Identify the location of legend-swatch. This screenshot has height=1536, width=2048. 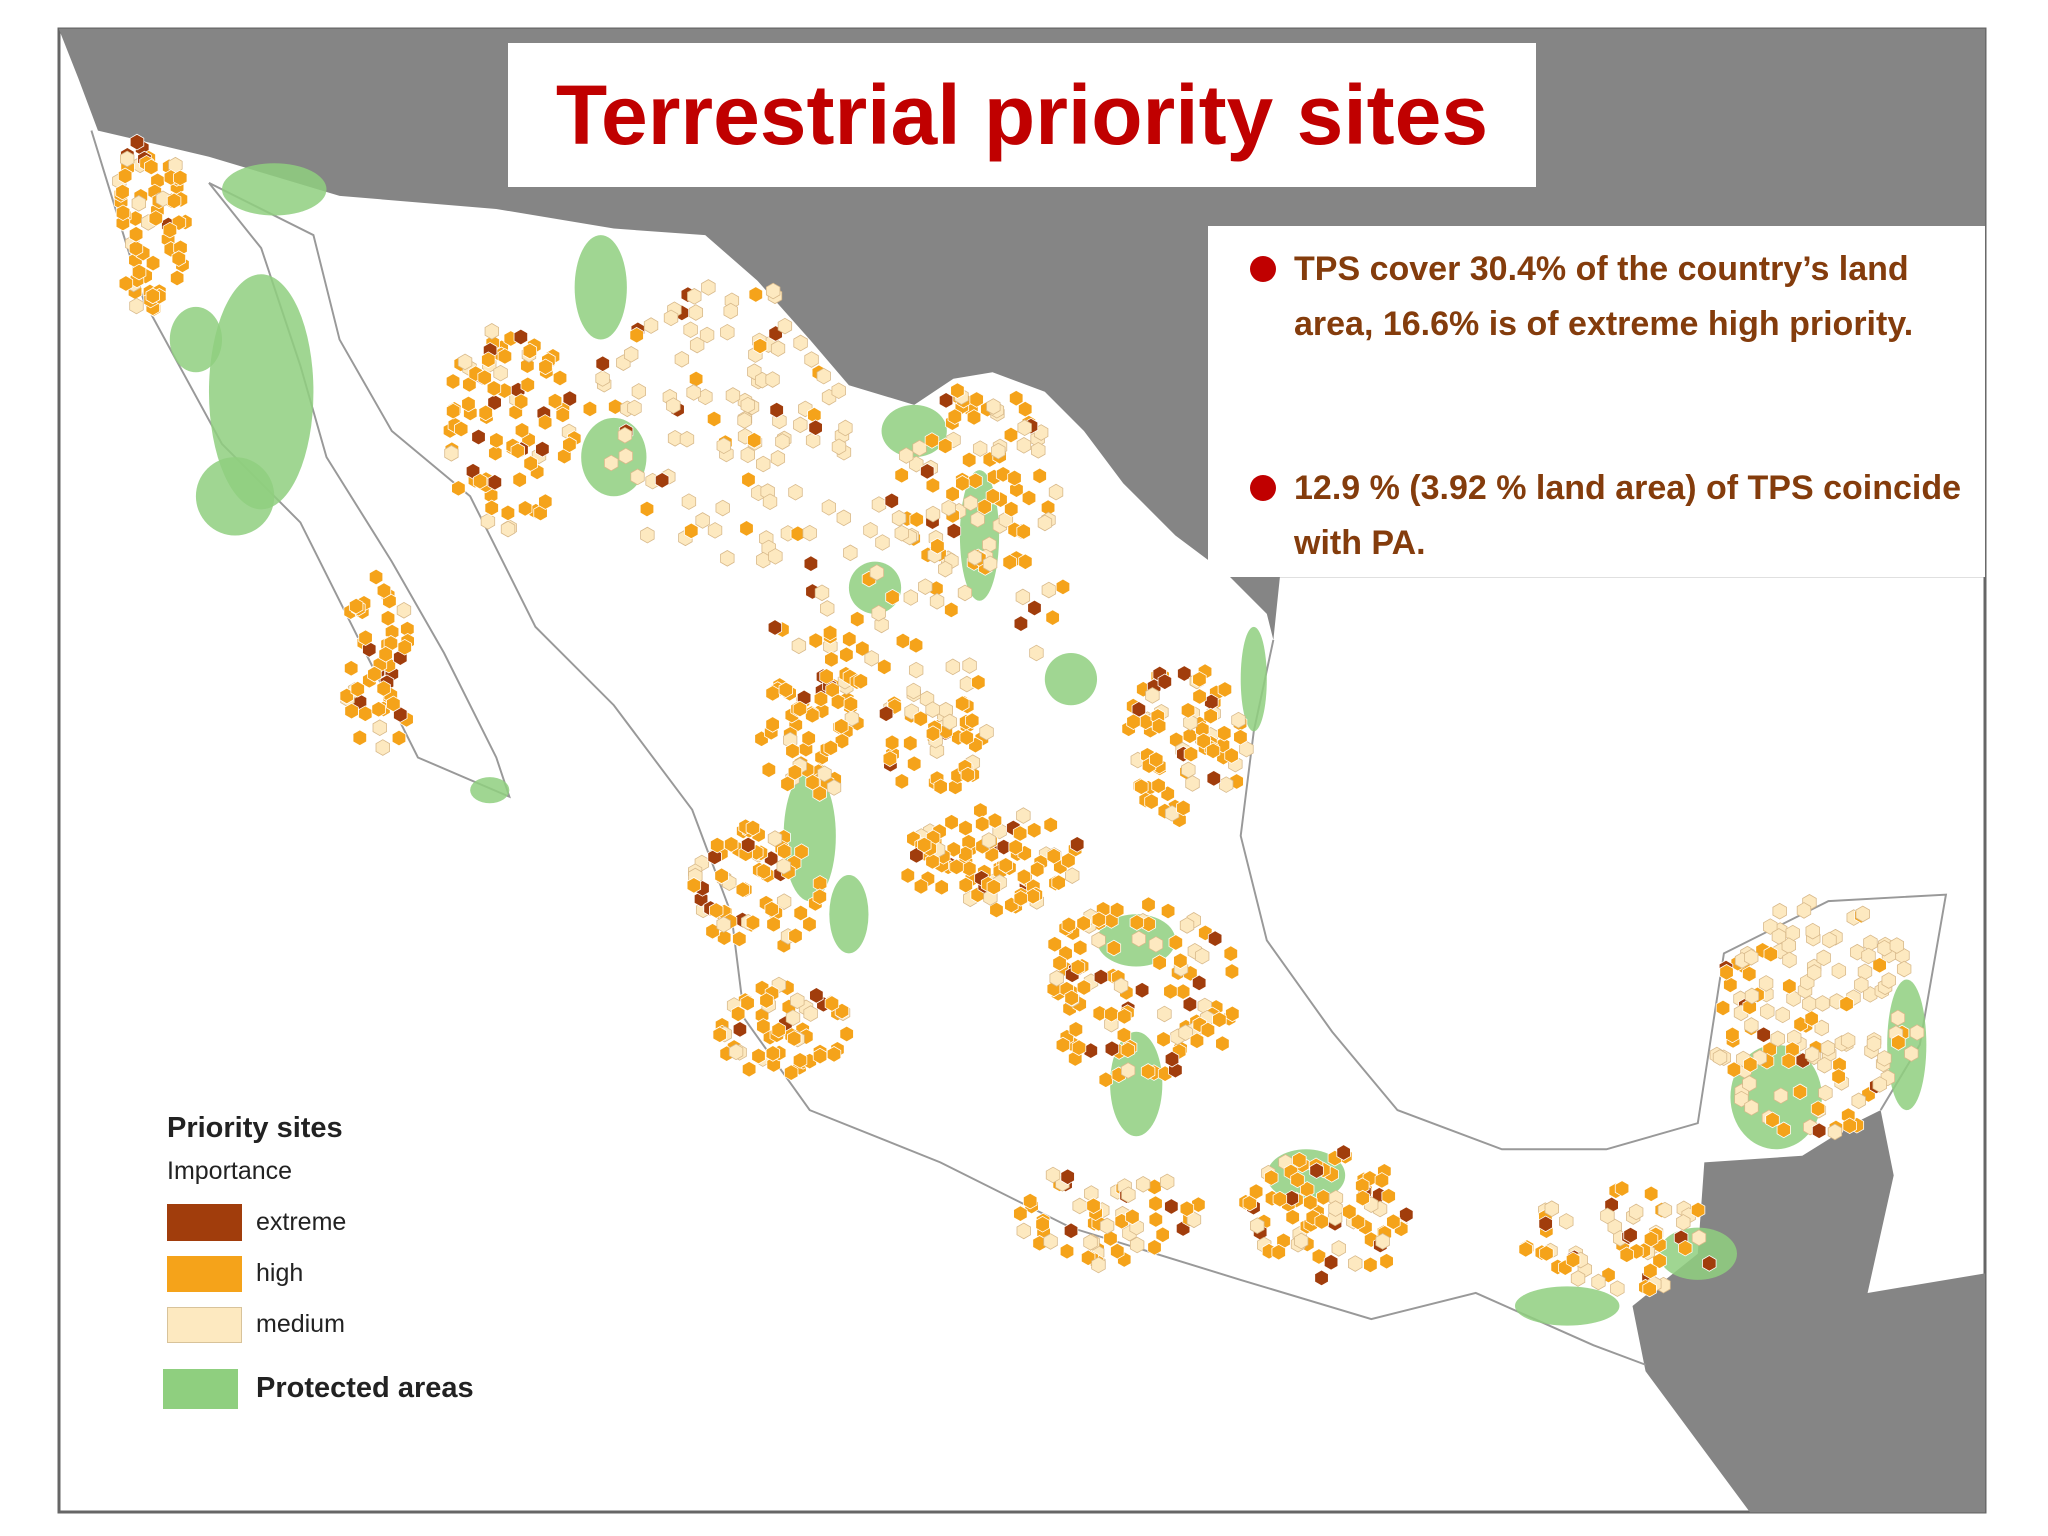
(204, 1325).